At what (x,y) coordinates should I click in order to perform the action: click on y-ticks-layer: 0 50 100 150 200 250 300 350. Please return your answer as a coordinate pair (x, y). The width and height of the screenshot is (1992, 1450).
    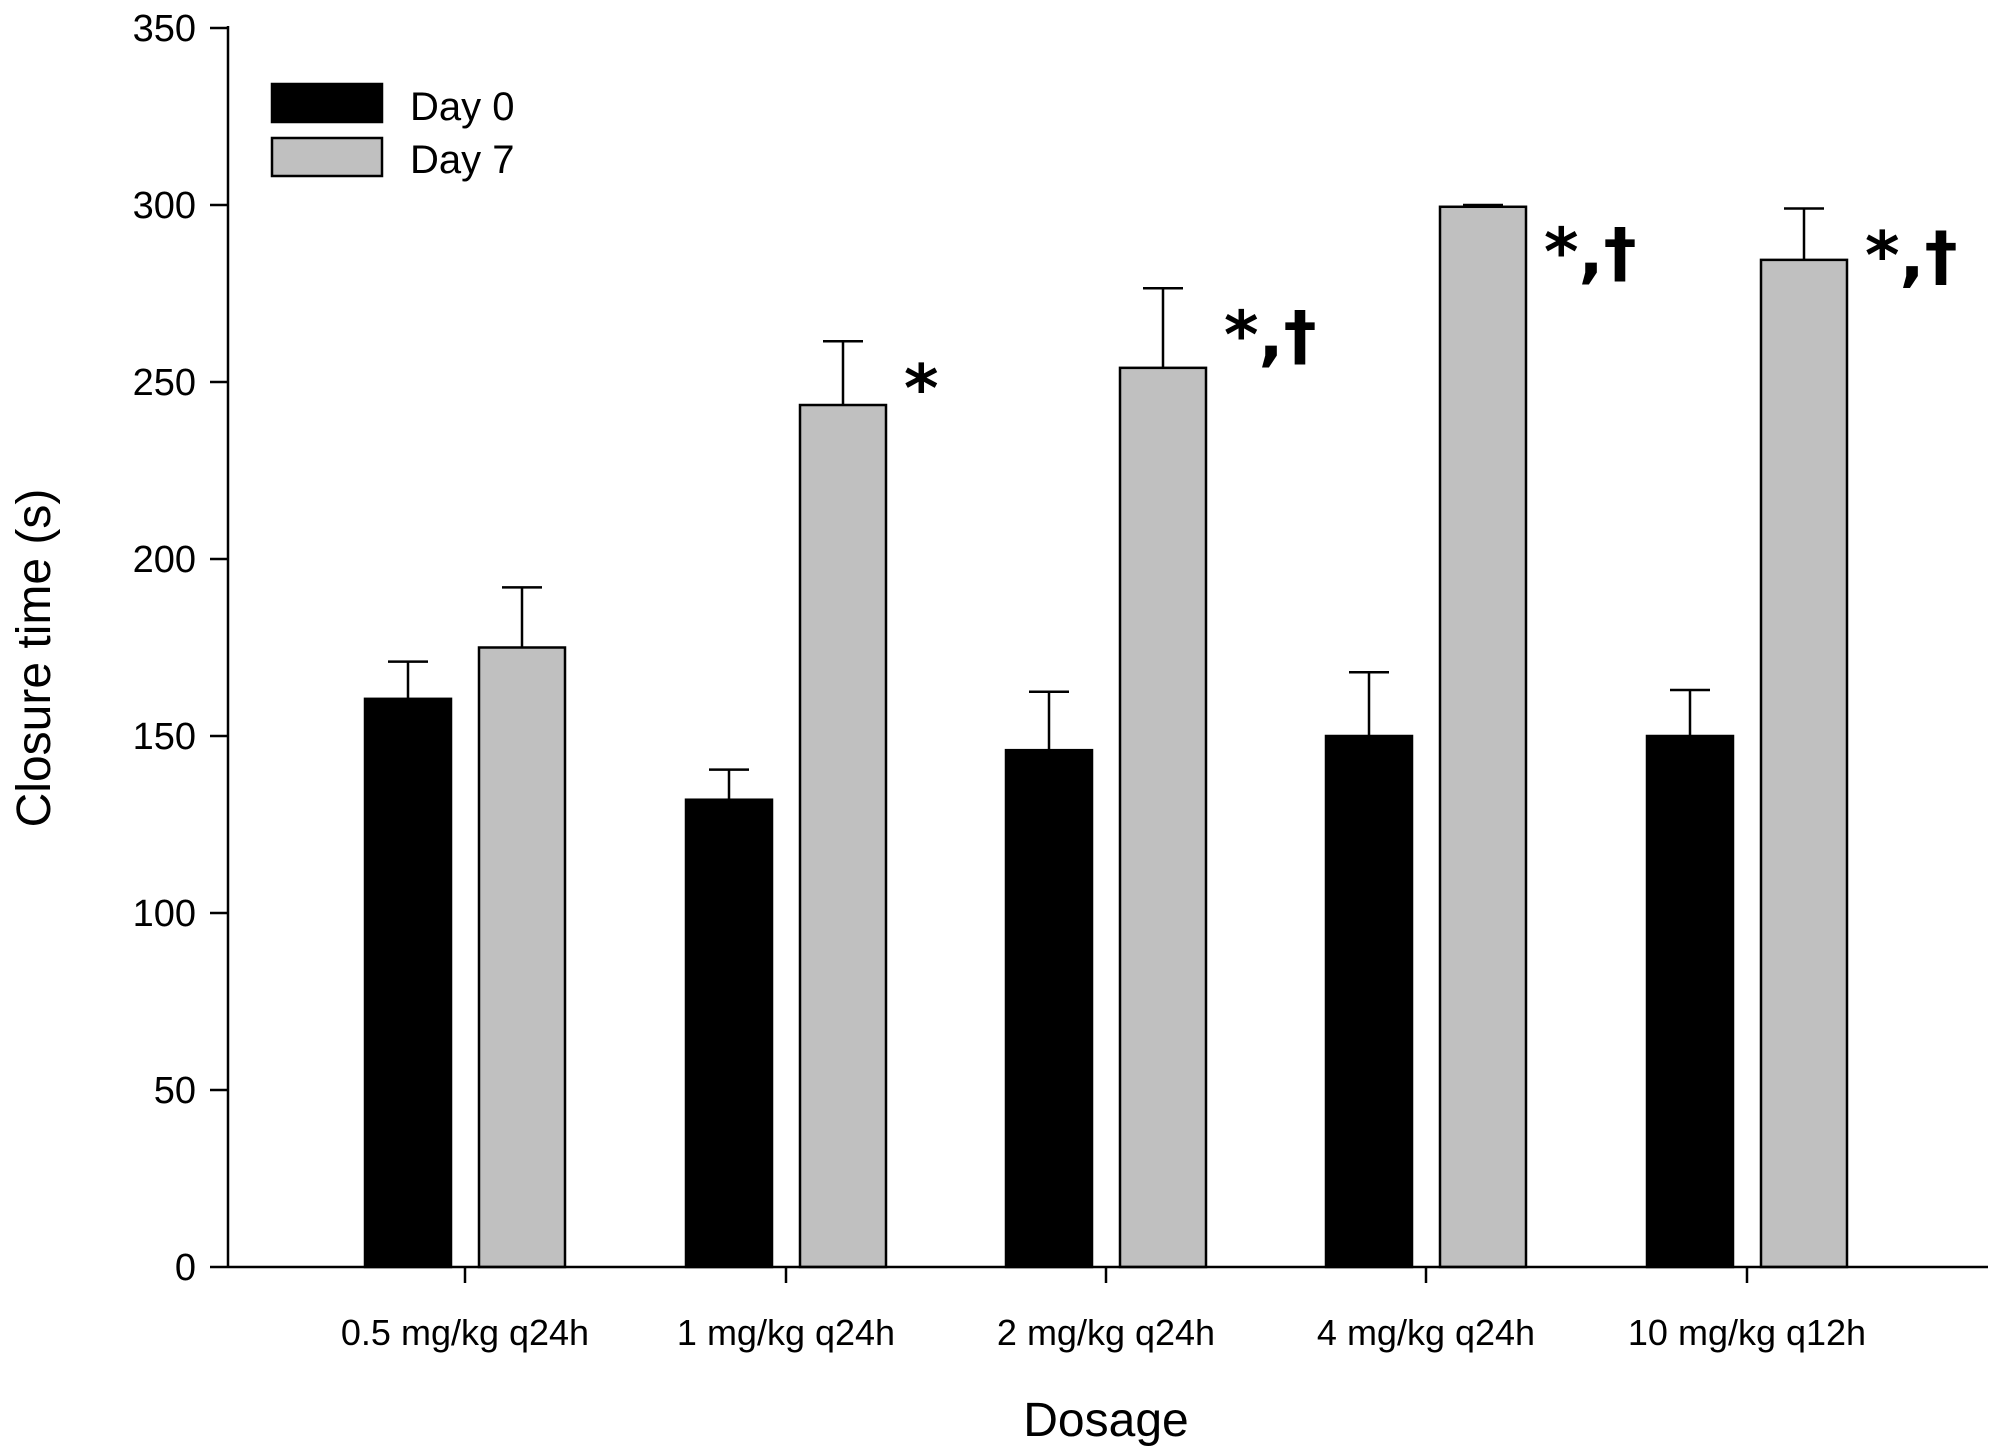
    Looking at the image, I should click on (180, 648).